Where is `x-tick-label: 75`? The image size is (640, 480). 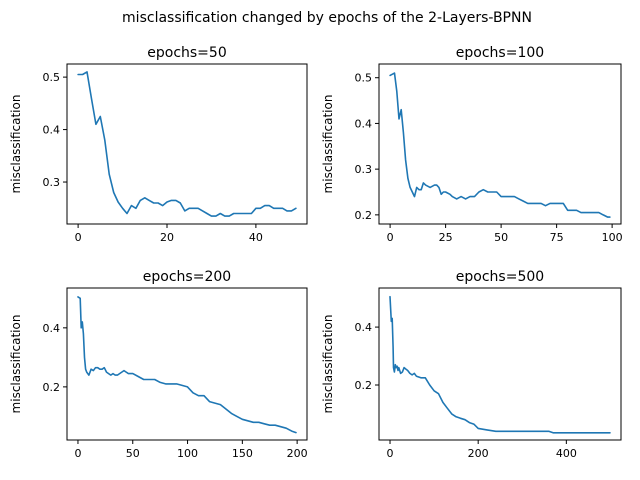
x-tick-label: 75 is located at coordinates (557, 237).